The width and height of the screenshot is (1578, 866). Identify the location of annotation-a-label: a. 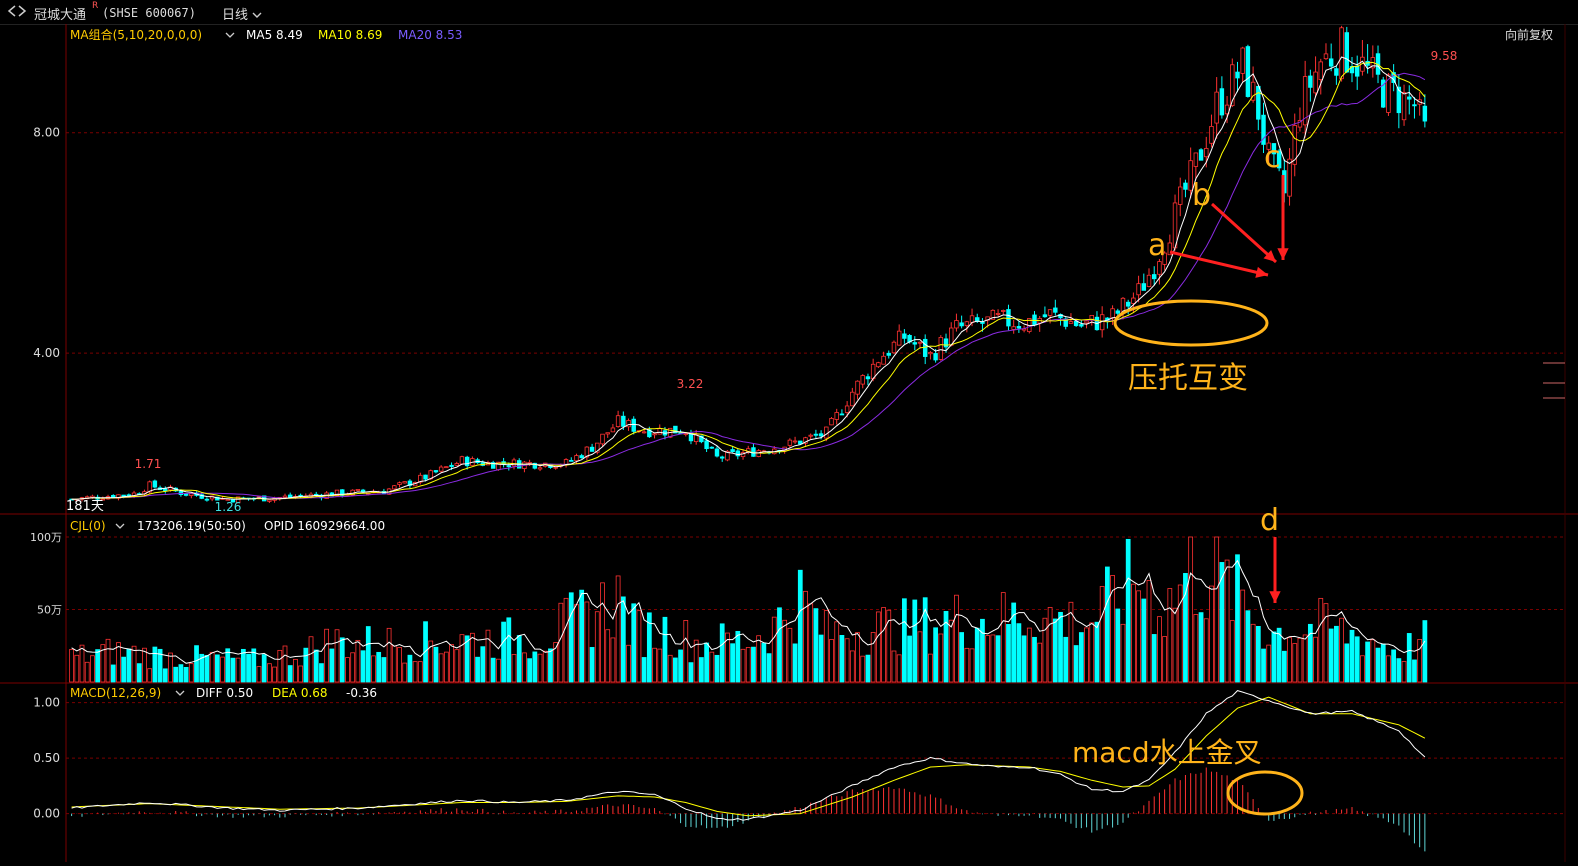
(1157, 245).